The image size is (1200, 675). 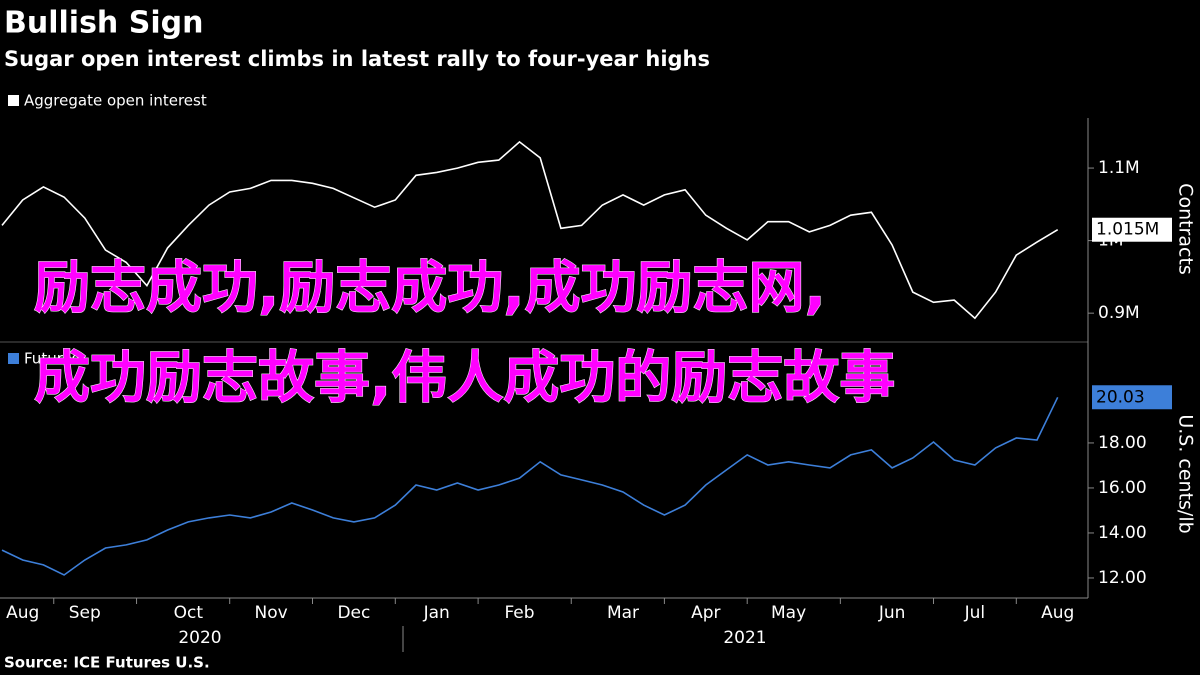 I want to click on y-tick-label: 16.00, so click(x=1122, y=488).